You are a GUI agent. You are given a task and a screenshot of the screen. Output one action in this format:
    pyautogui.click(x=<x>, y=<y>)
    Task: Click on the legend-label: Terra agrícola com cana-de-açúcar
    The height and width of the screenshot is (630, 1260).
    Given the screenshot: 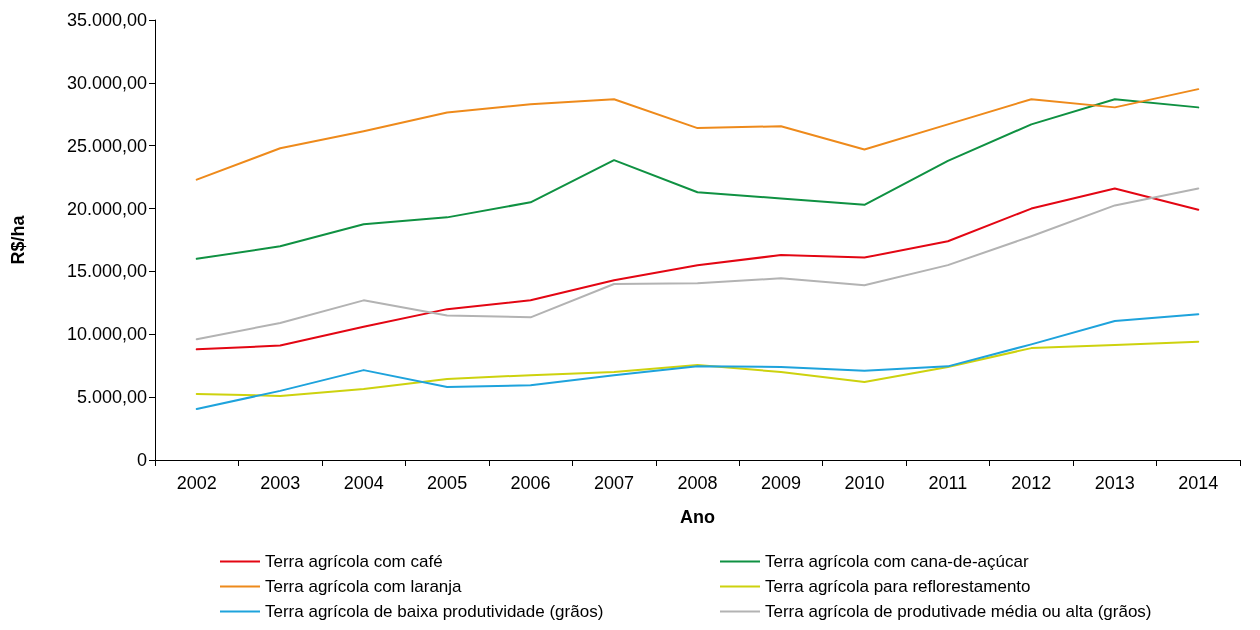 What is the action you would take?
    pyautogui.click(x=897, y=561)
    